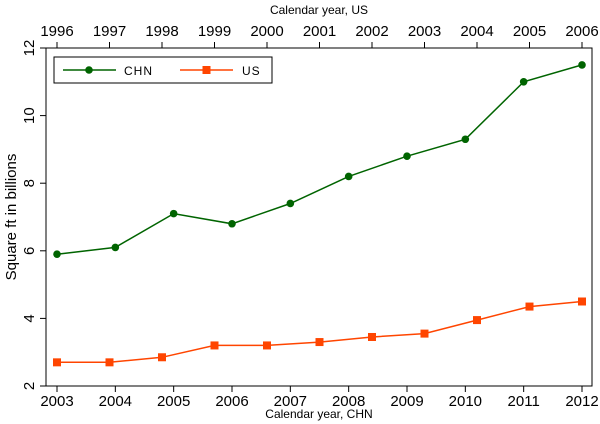  I want to click on x-top-tick-label: 2005, so click(529, 31).